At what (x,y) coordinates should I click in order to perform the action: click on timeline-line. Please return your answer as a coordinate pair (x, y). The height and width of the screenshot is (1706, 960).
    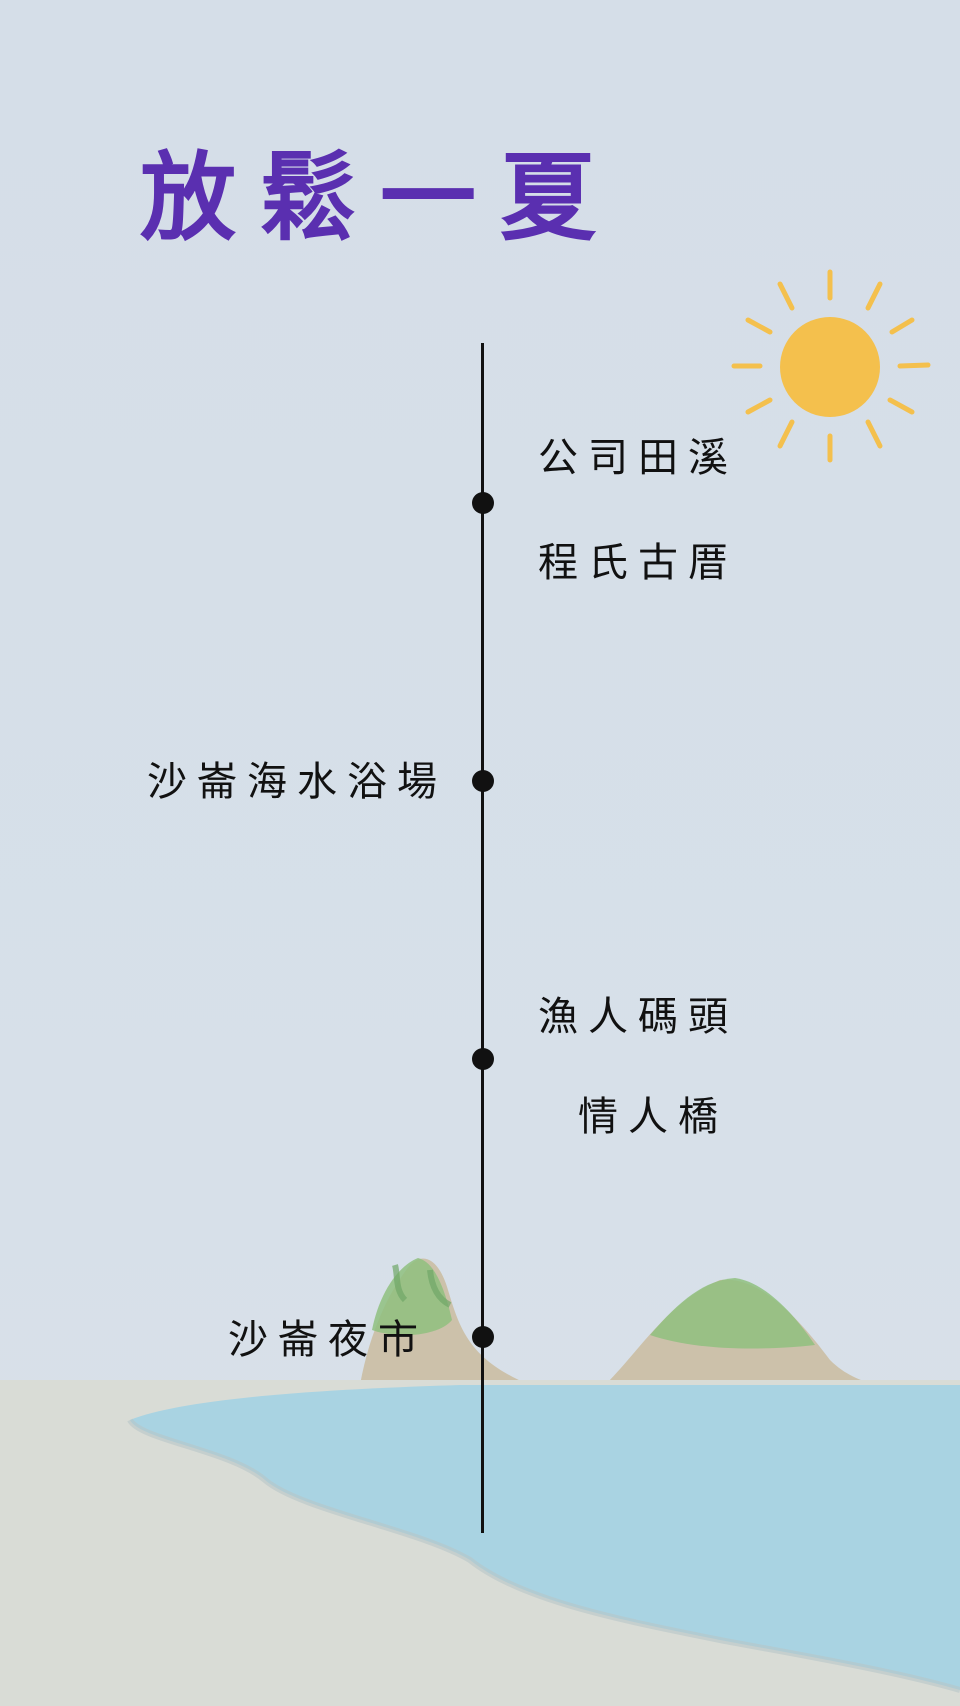
    Looking at the image, I should click on (482, 938).